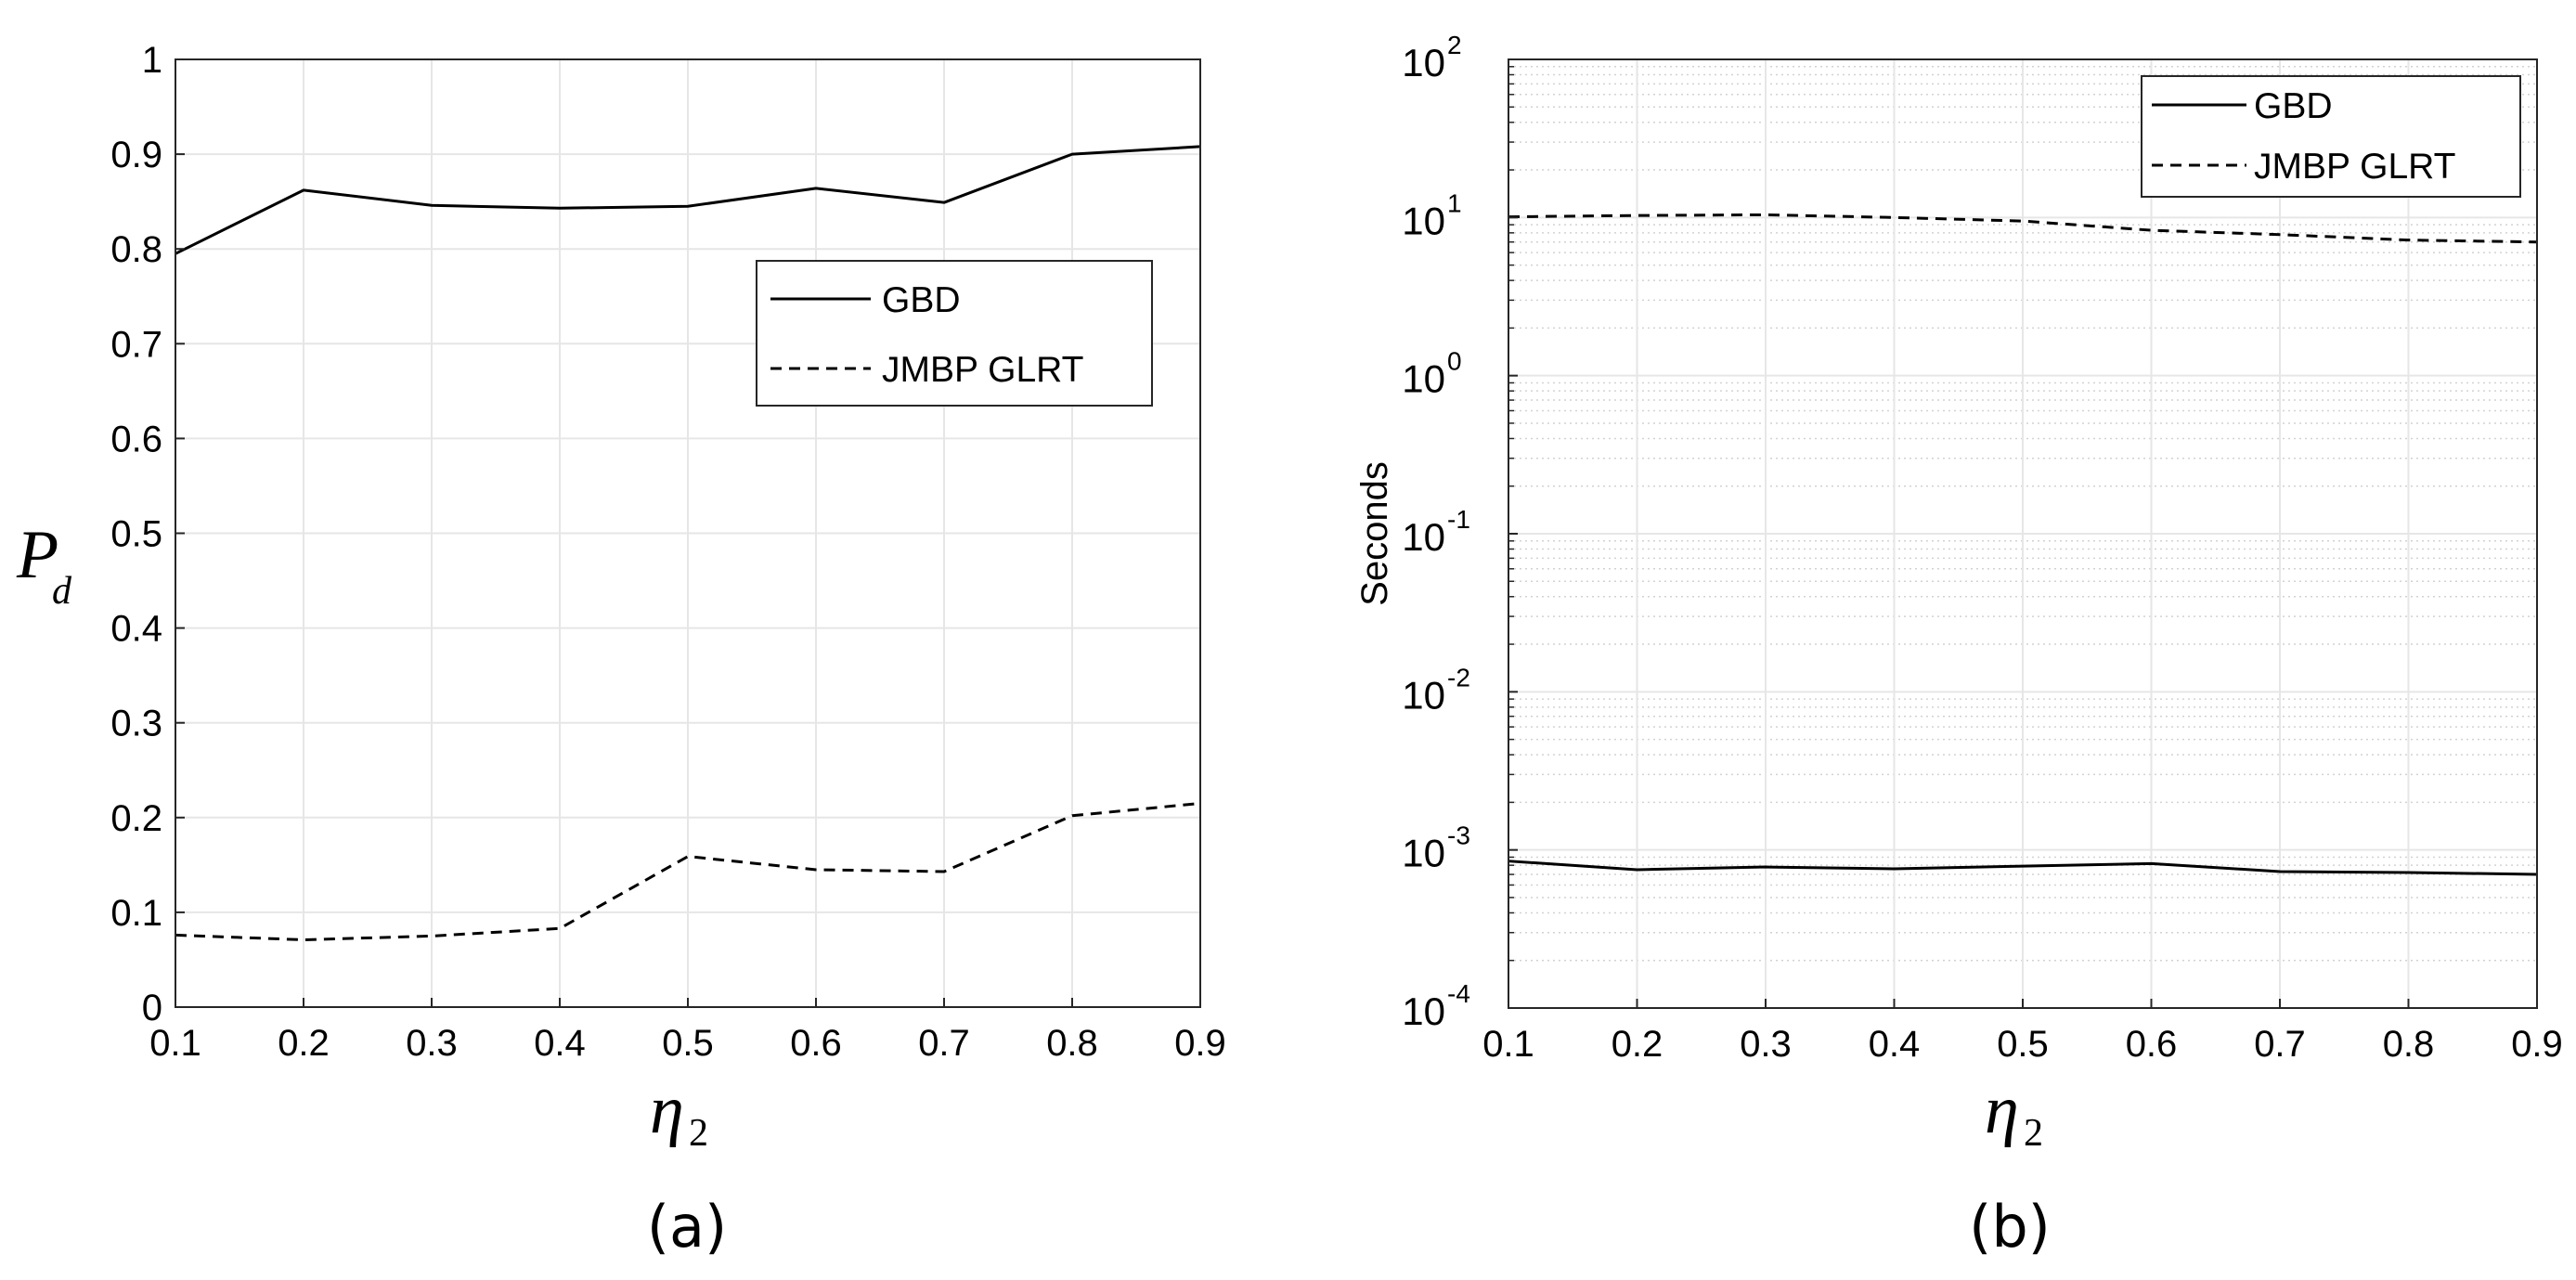 Image resolution: width=2576 pixels, height=1280 pixels. Describe the element at coordinates (921, 300) in the screenshot. I see `chart-a-legend-label-gbd: GBD` at that location.